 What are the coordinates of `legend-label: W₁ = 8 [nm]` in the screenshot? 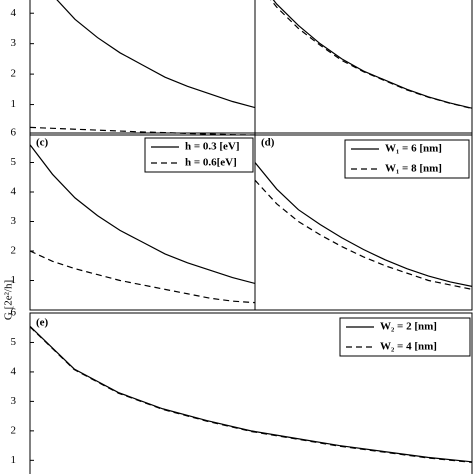 It's located at (413, 169).